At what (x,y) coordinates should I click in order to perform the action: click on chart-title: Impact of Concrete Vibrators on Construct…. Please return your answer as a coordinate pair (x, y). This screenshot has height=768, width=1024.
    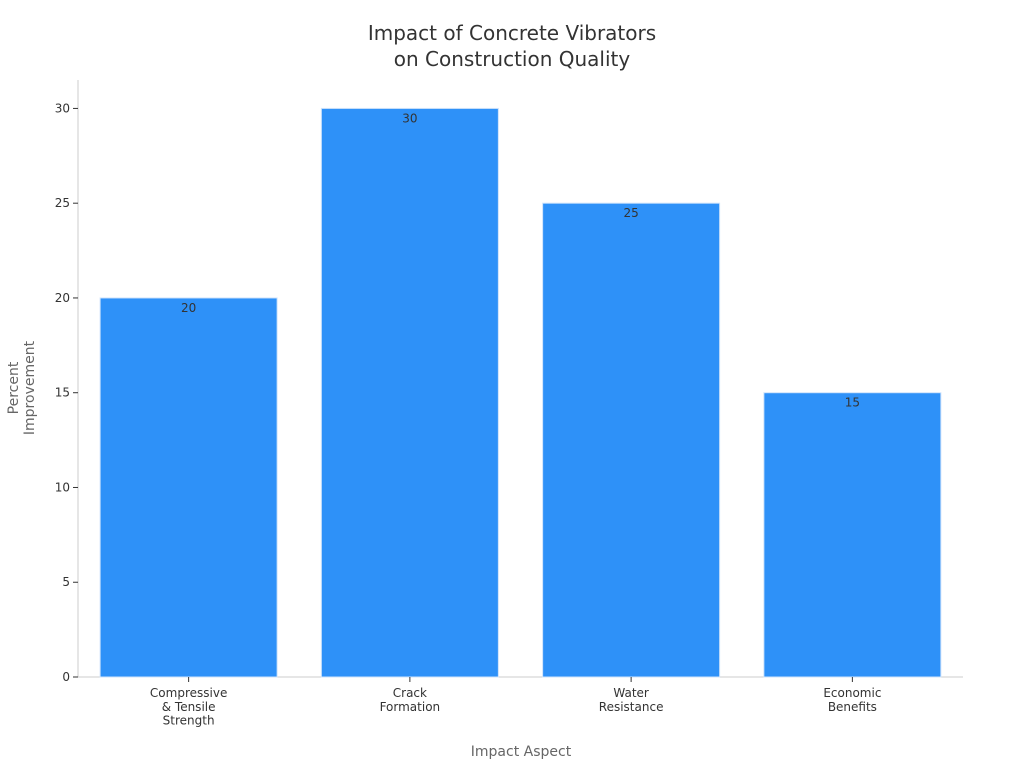
    Looking at the image, I should click on (512, 46).